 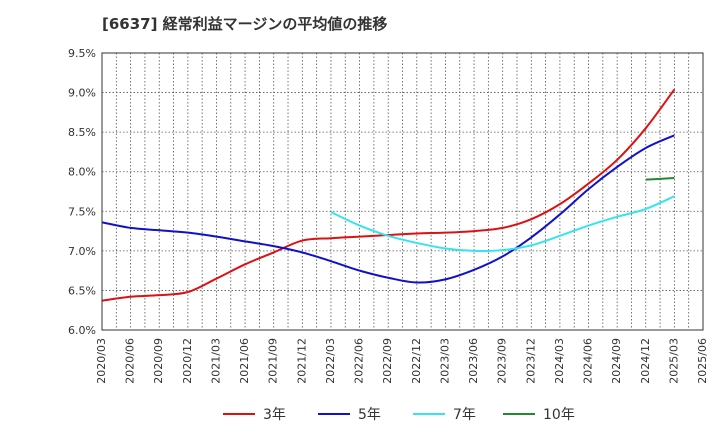 I want to click on x-tick-label: 2025/03, so click(x=673, y=361).